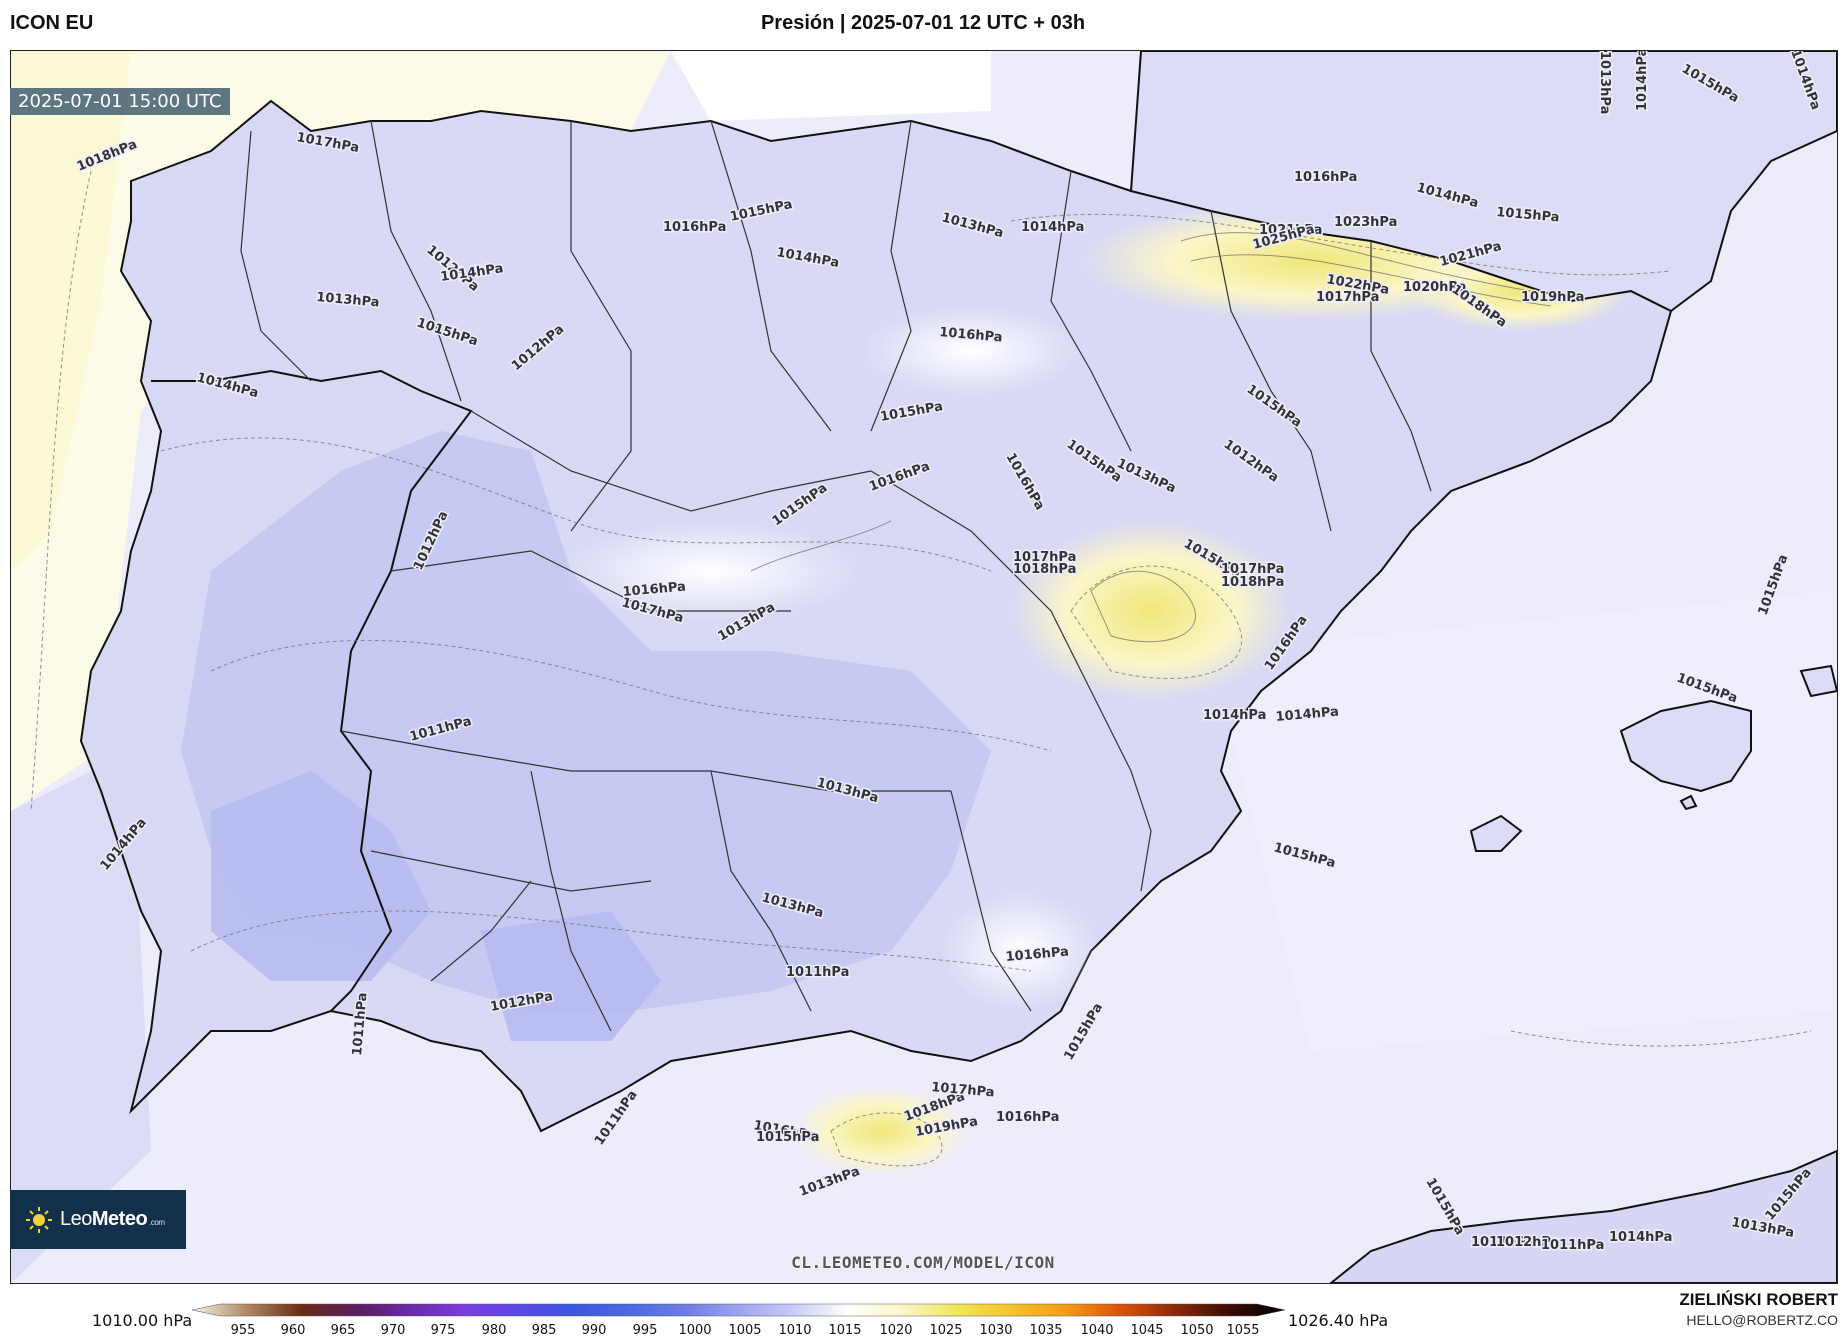  Describe the element at coordinates (1762, 1320) in the screenshot. I see `author-email: HELLO@ROBERTZ.CO` at that location.